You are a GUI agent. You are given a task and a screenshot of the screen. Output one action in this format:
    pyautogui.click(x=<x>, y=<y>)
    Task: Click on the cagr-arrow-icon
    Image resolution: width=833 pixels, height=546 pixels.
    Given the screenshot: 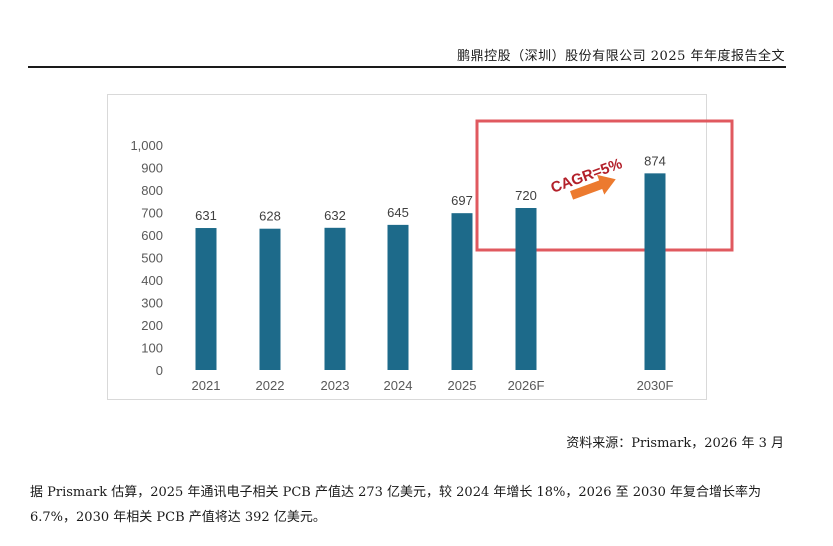 What is the action you would take?
    pyautogui.click(x=593, y=187)
    